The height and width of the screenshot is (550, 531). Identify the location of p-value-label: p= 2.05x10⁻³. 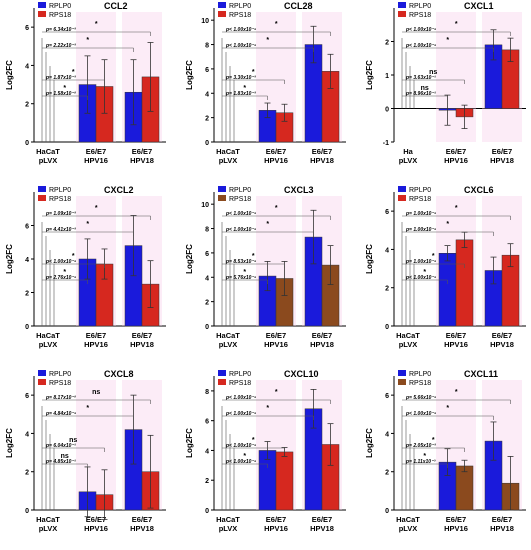
(420, 446).